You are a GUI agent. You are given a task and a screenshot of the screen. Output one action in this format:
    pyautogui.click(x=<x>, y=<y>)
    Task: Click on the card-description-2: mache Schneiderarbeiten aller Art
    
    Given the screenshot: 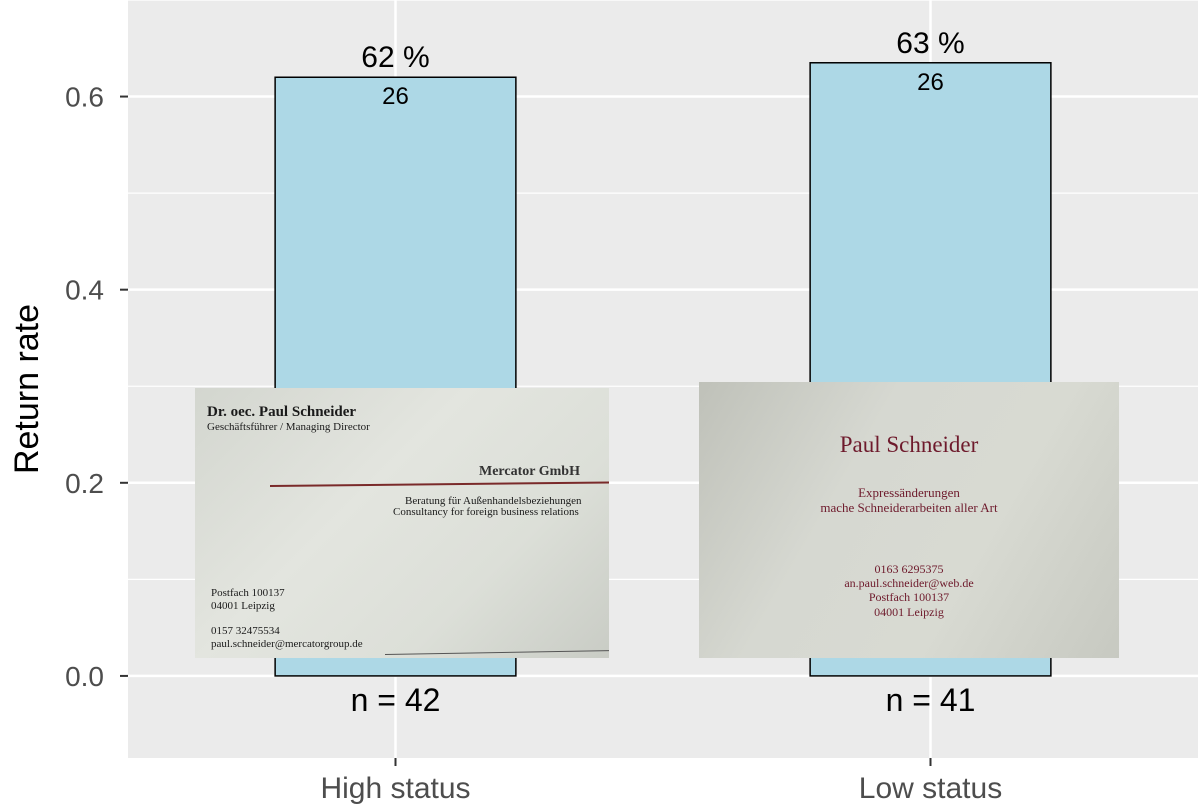 What is the action you would take?
    pyautogui.click(x=909, y=507)
    